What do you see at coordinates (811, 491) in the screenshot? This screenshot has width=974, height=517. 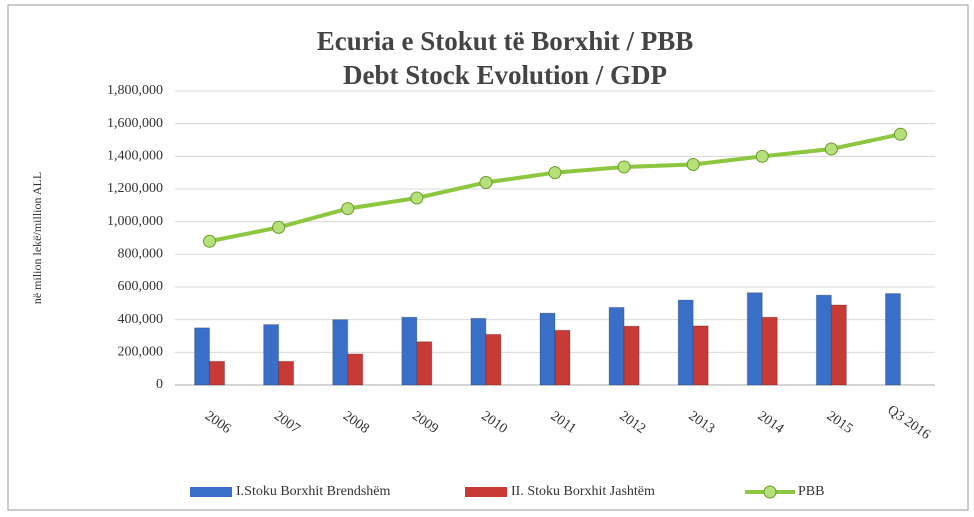 I see `legend-label: PBB` at bounding box center [811, 491].